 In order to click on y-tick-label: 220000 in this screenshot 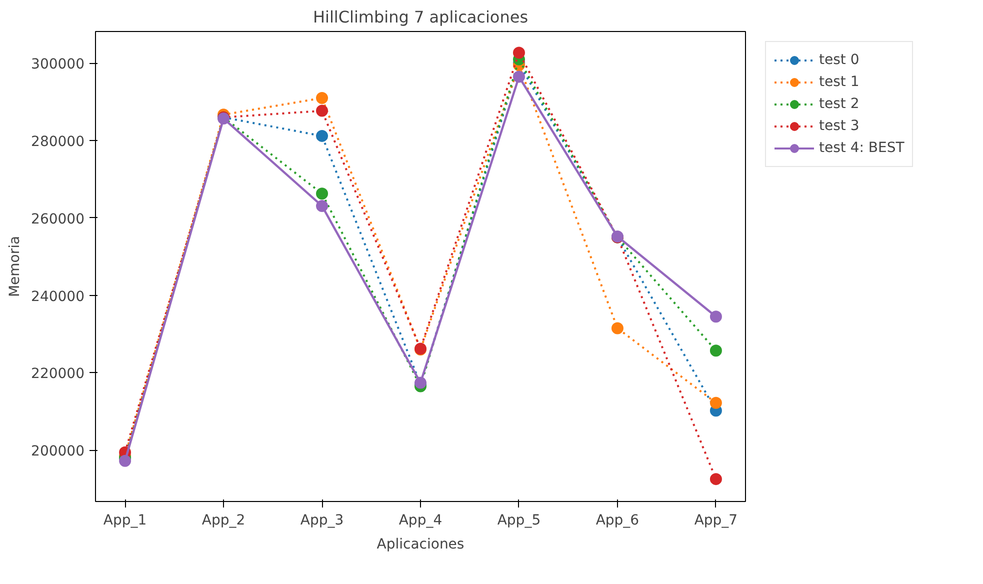, I will do `click(58, 374)`.